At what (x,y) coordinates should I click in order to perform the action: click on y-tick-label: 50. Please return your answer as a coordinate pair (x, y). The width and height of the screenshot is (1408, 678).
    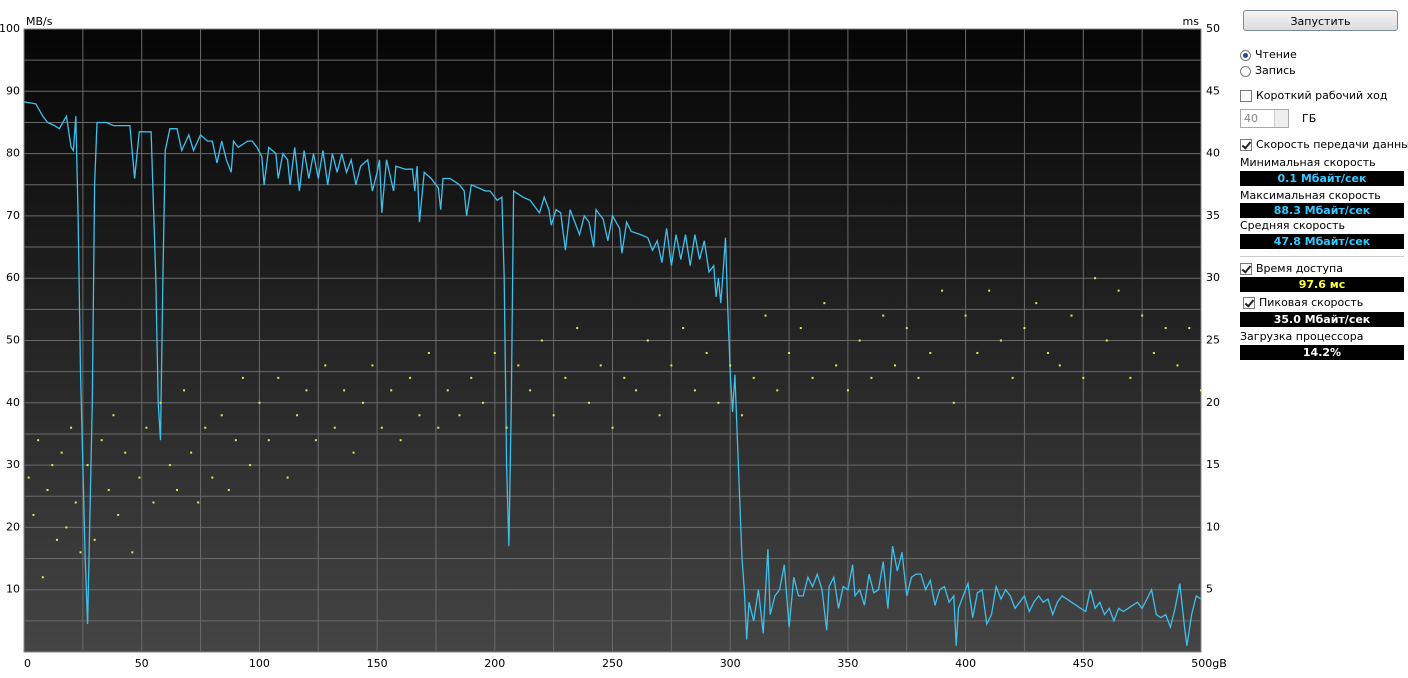
    Looking at the image, I should click on (13, 340).